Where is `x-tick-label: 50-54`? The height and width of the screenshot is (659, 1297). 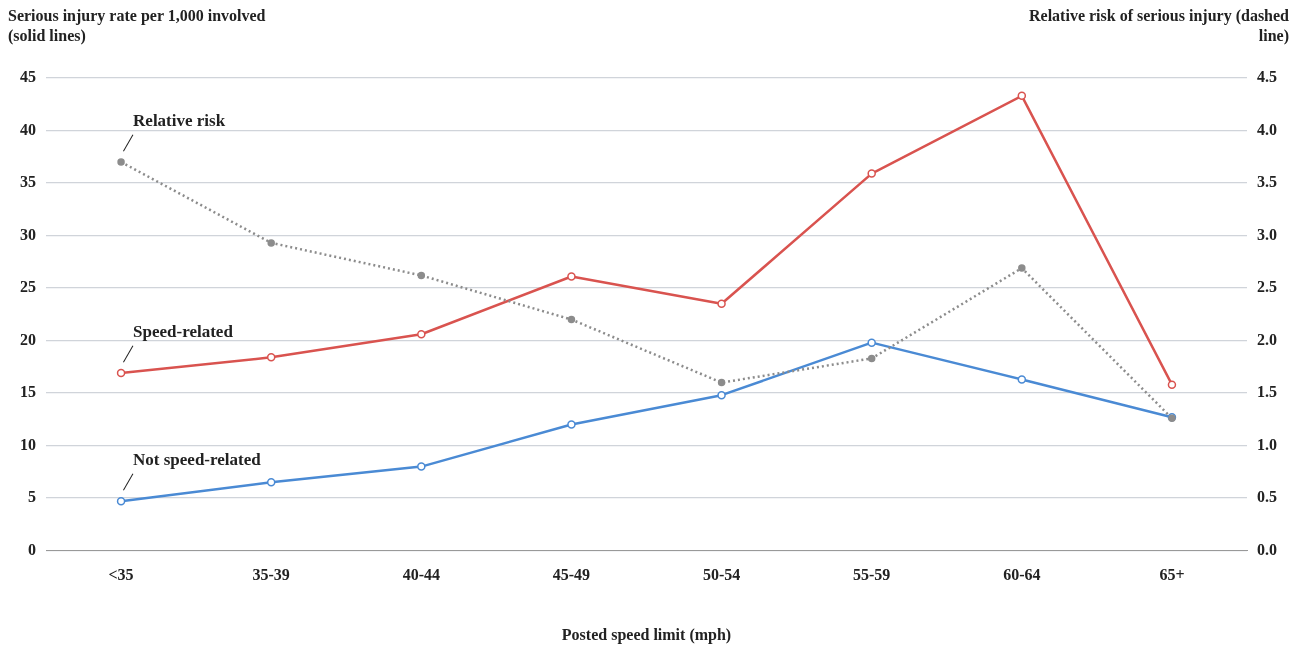 x-tick-label: 50-54 is located at coordinates (721, 575).